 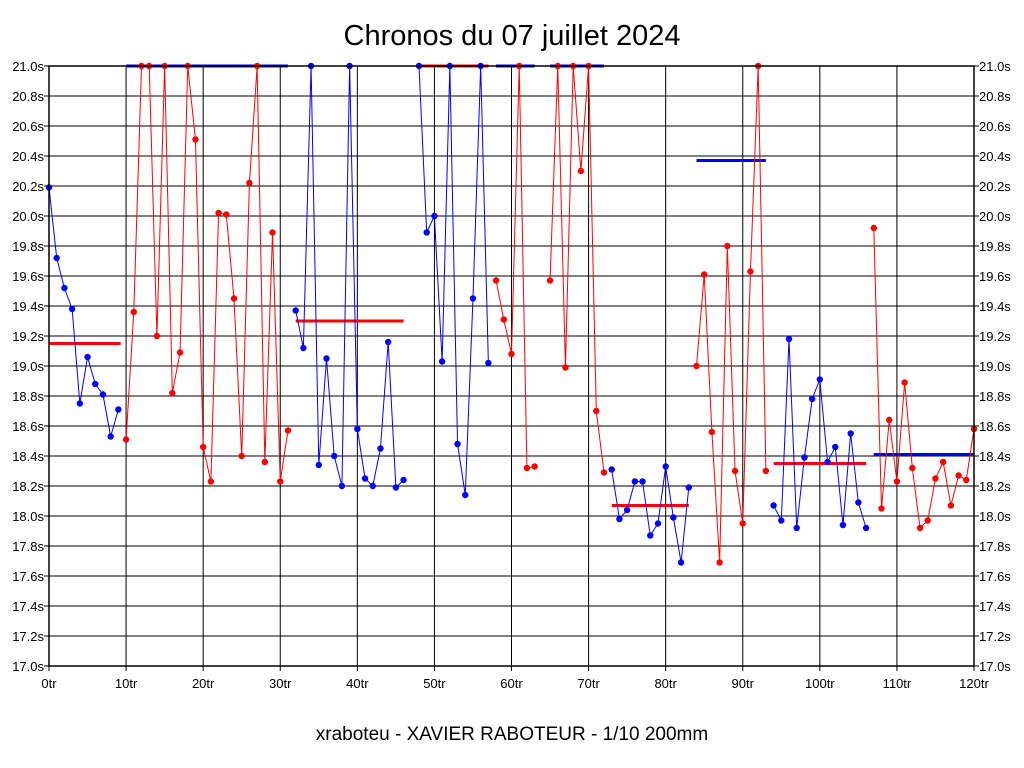 I want to click on y-tick-label-right: 20.8s, so click(x=995, y=96).